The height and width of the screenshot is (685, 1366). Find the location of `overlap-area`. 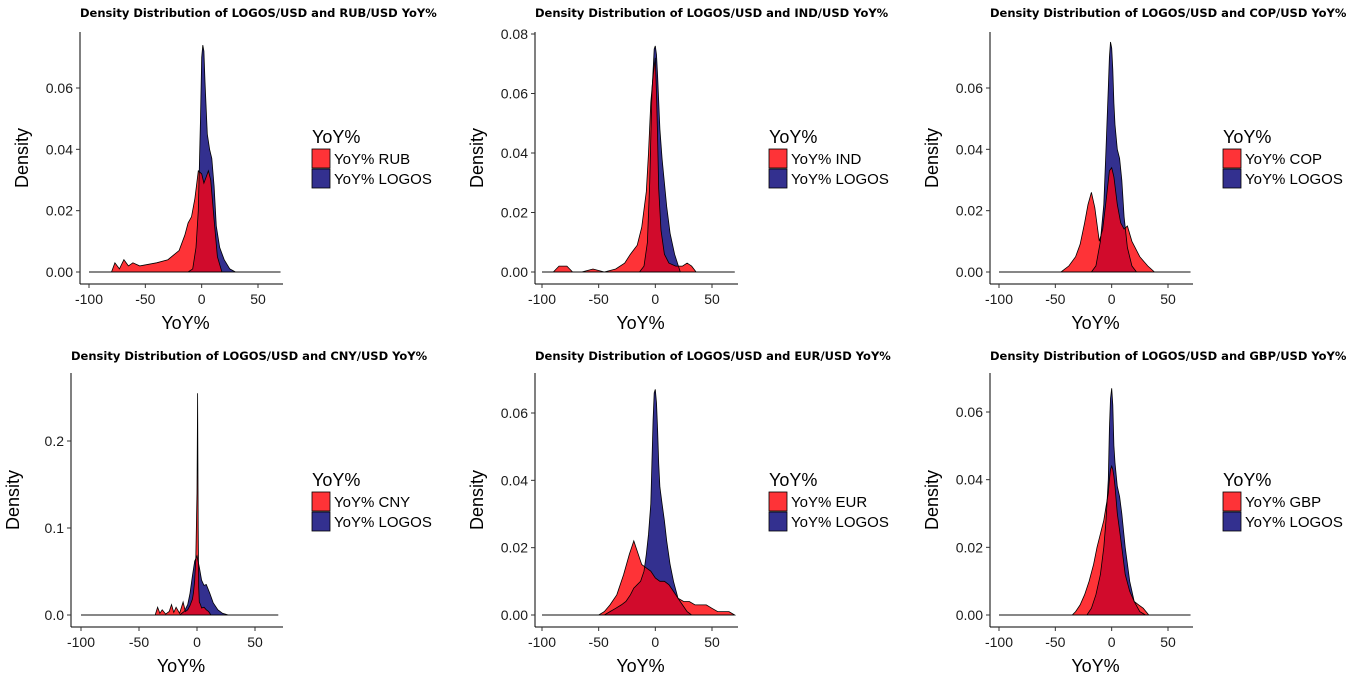

overlap-area is located at coordinates (180, 585).